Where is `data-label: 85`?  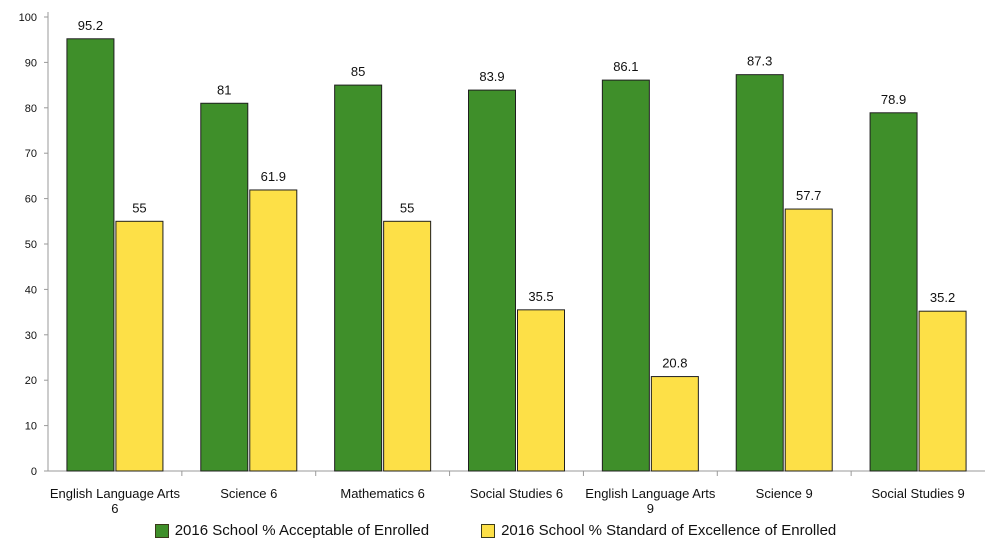 data-label: 85 is located at coordinates (358, 71).